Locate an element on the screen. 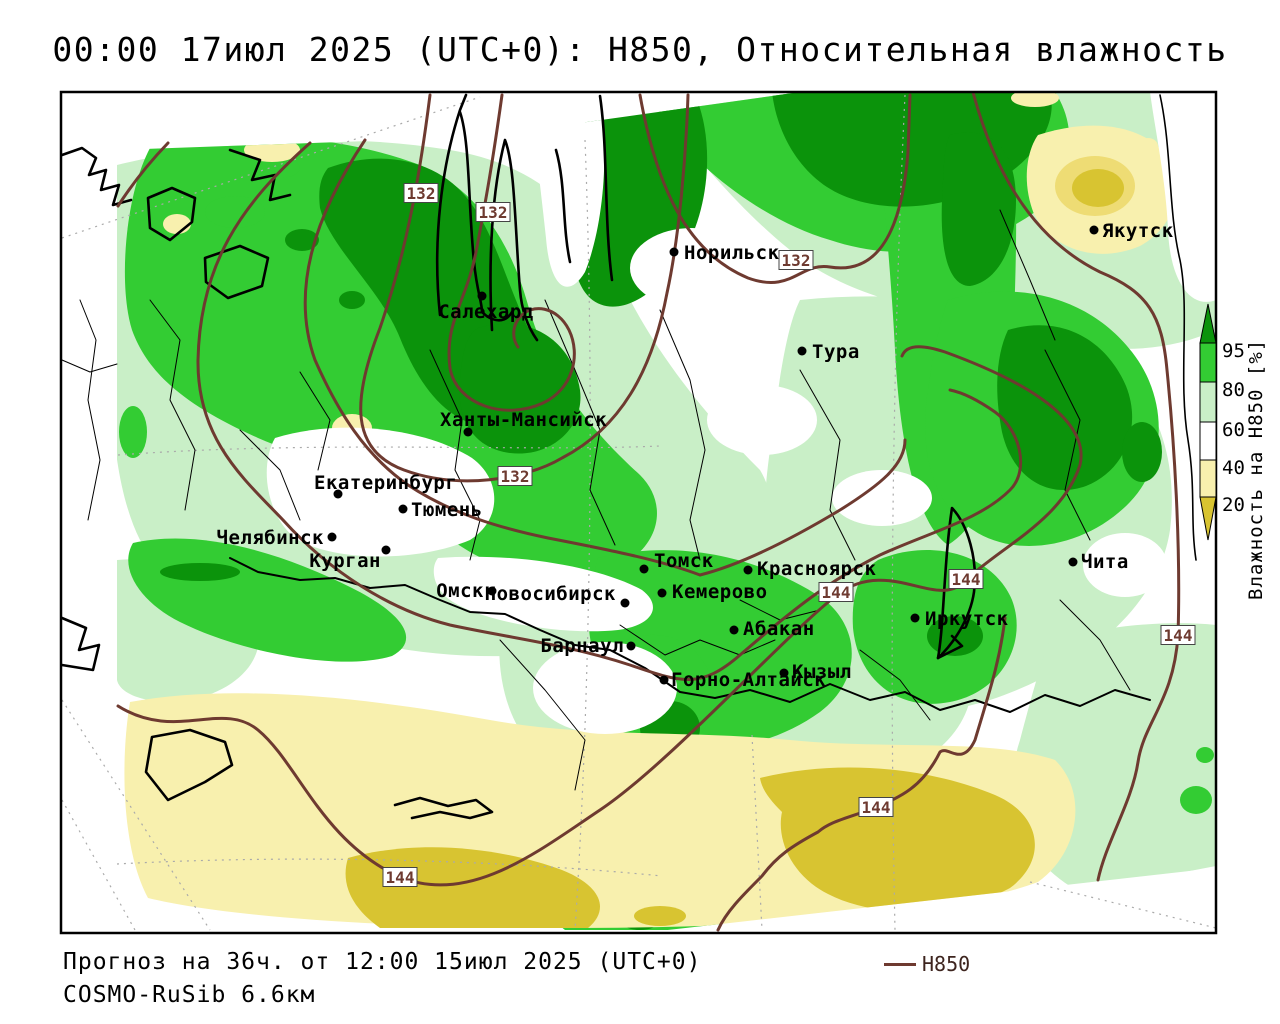  city-label: Абакан is located at coordinates (779, 629).